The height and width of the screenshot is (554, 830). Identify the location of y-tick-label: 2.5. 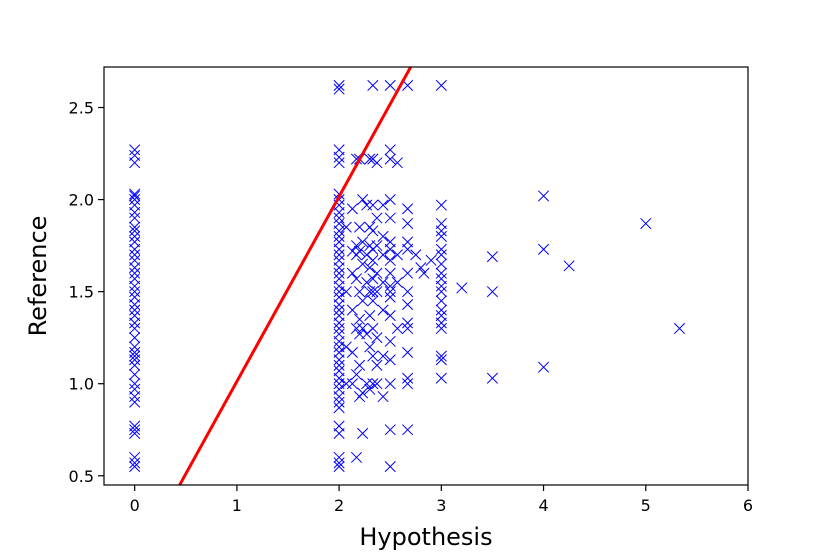
(81, 108).